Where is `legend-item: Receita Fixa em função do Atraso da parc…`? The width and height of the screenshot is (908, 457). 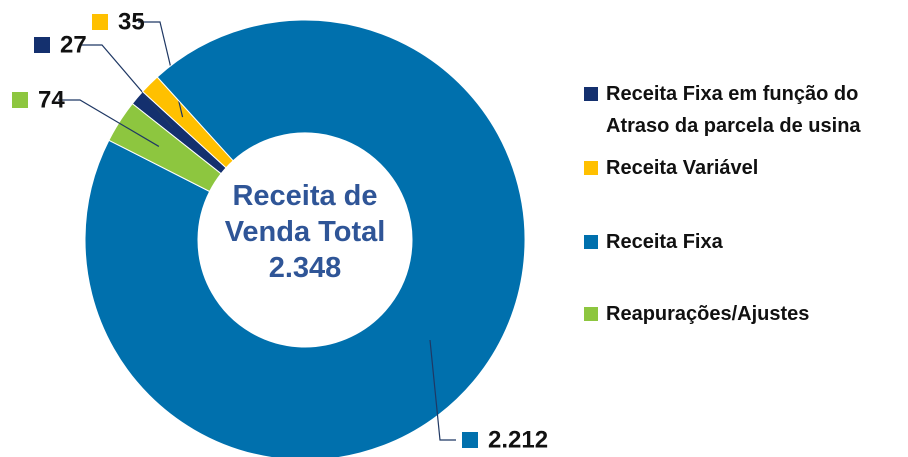
legend-item: Receita Fixa em função do Atraso da parc… is located at coordinates (742, 110).